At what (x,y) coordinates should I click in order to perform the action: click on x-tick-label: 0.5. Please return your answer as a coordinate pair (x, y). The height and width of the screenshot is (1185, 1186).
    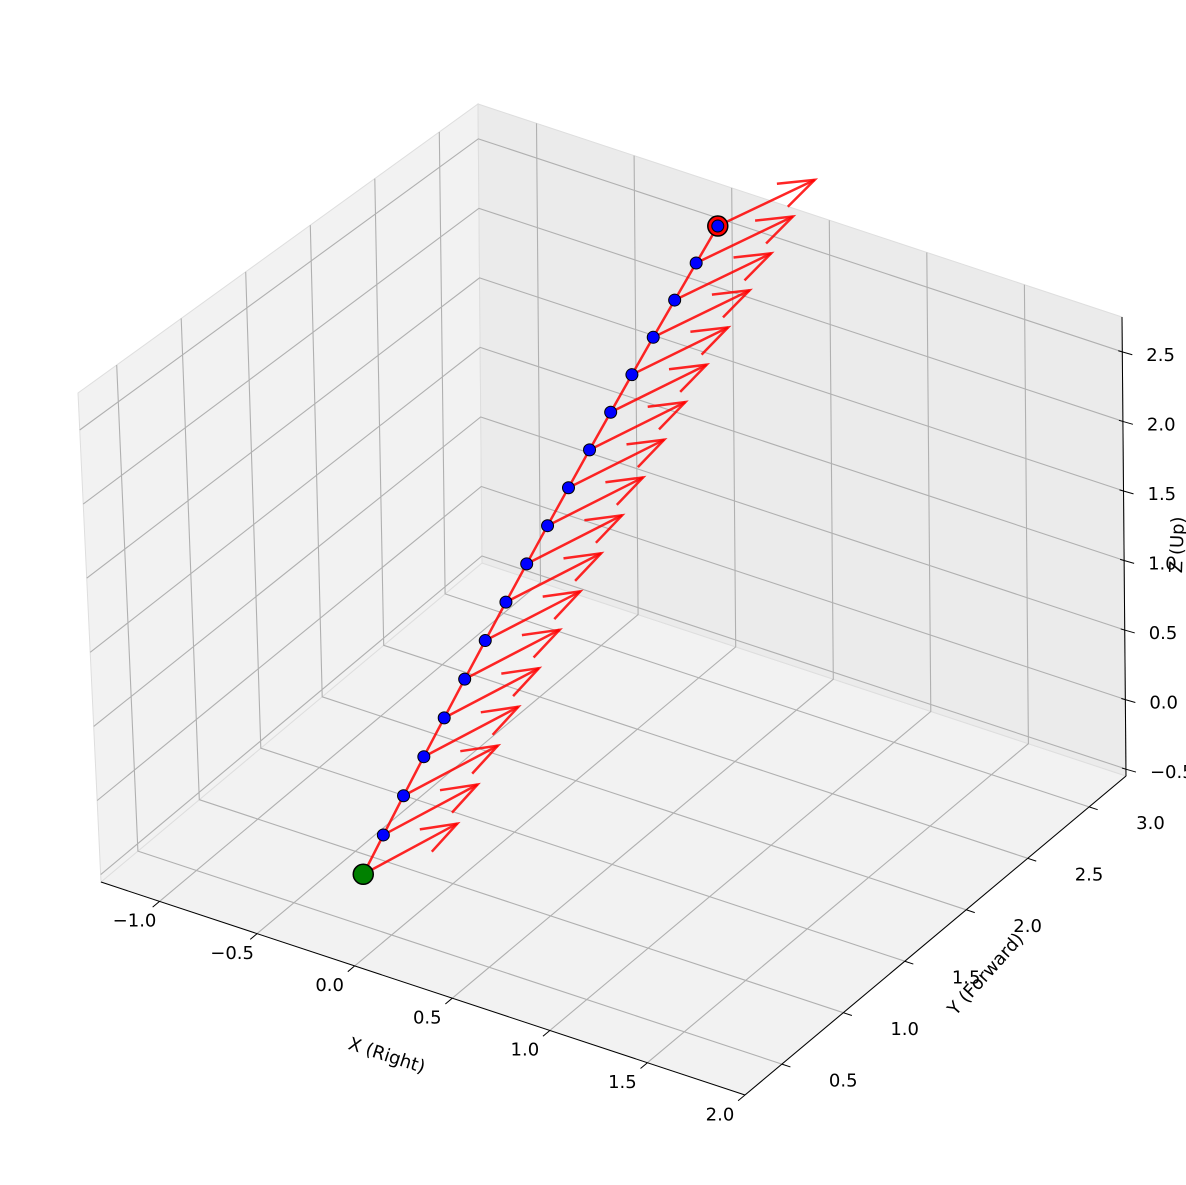
    Looking at the image, I should click on (427, 1017).